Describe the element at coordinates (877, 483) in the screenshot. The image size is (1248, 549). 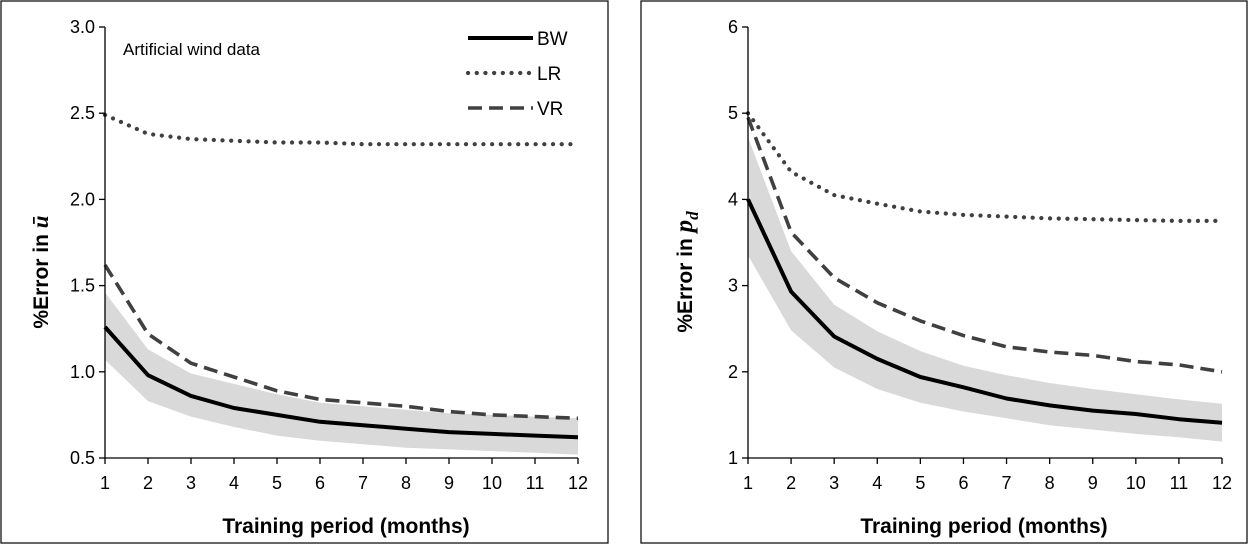
I see `right-chart-x-tick-label: 4` at that location.